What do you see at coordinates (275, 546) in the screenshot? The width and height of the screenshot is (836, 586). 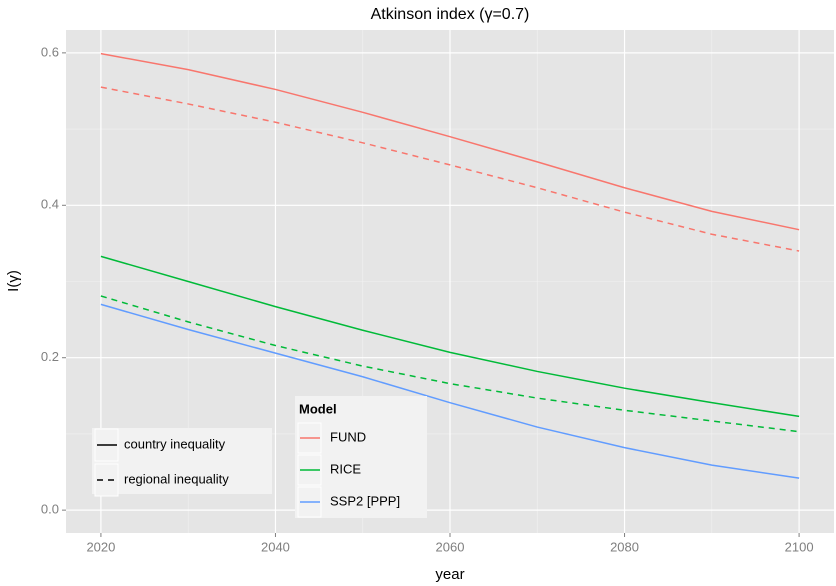 I see `x-tick-label: 2040` at bounding box center [275, 546].